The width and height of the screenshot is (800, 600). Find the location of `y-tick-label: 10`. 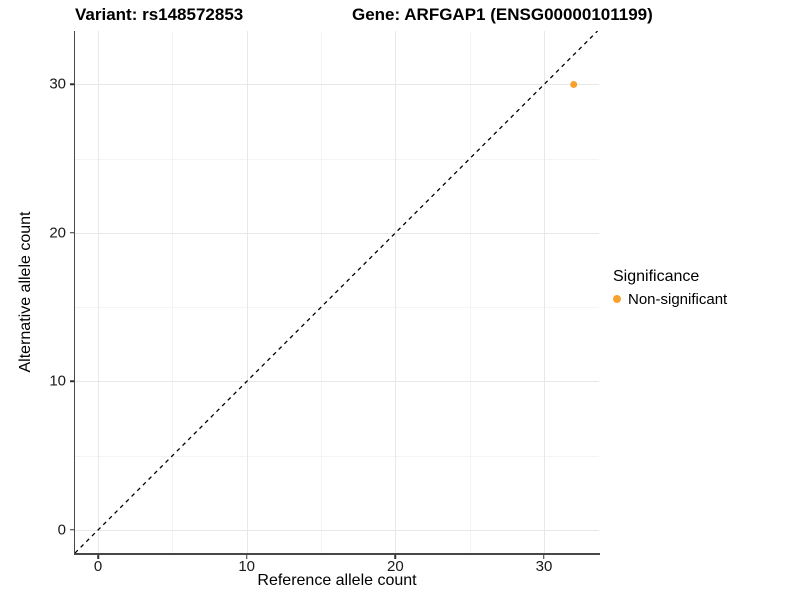

y-tick-label: 10 is located at coordinates (57, 381).